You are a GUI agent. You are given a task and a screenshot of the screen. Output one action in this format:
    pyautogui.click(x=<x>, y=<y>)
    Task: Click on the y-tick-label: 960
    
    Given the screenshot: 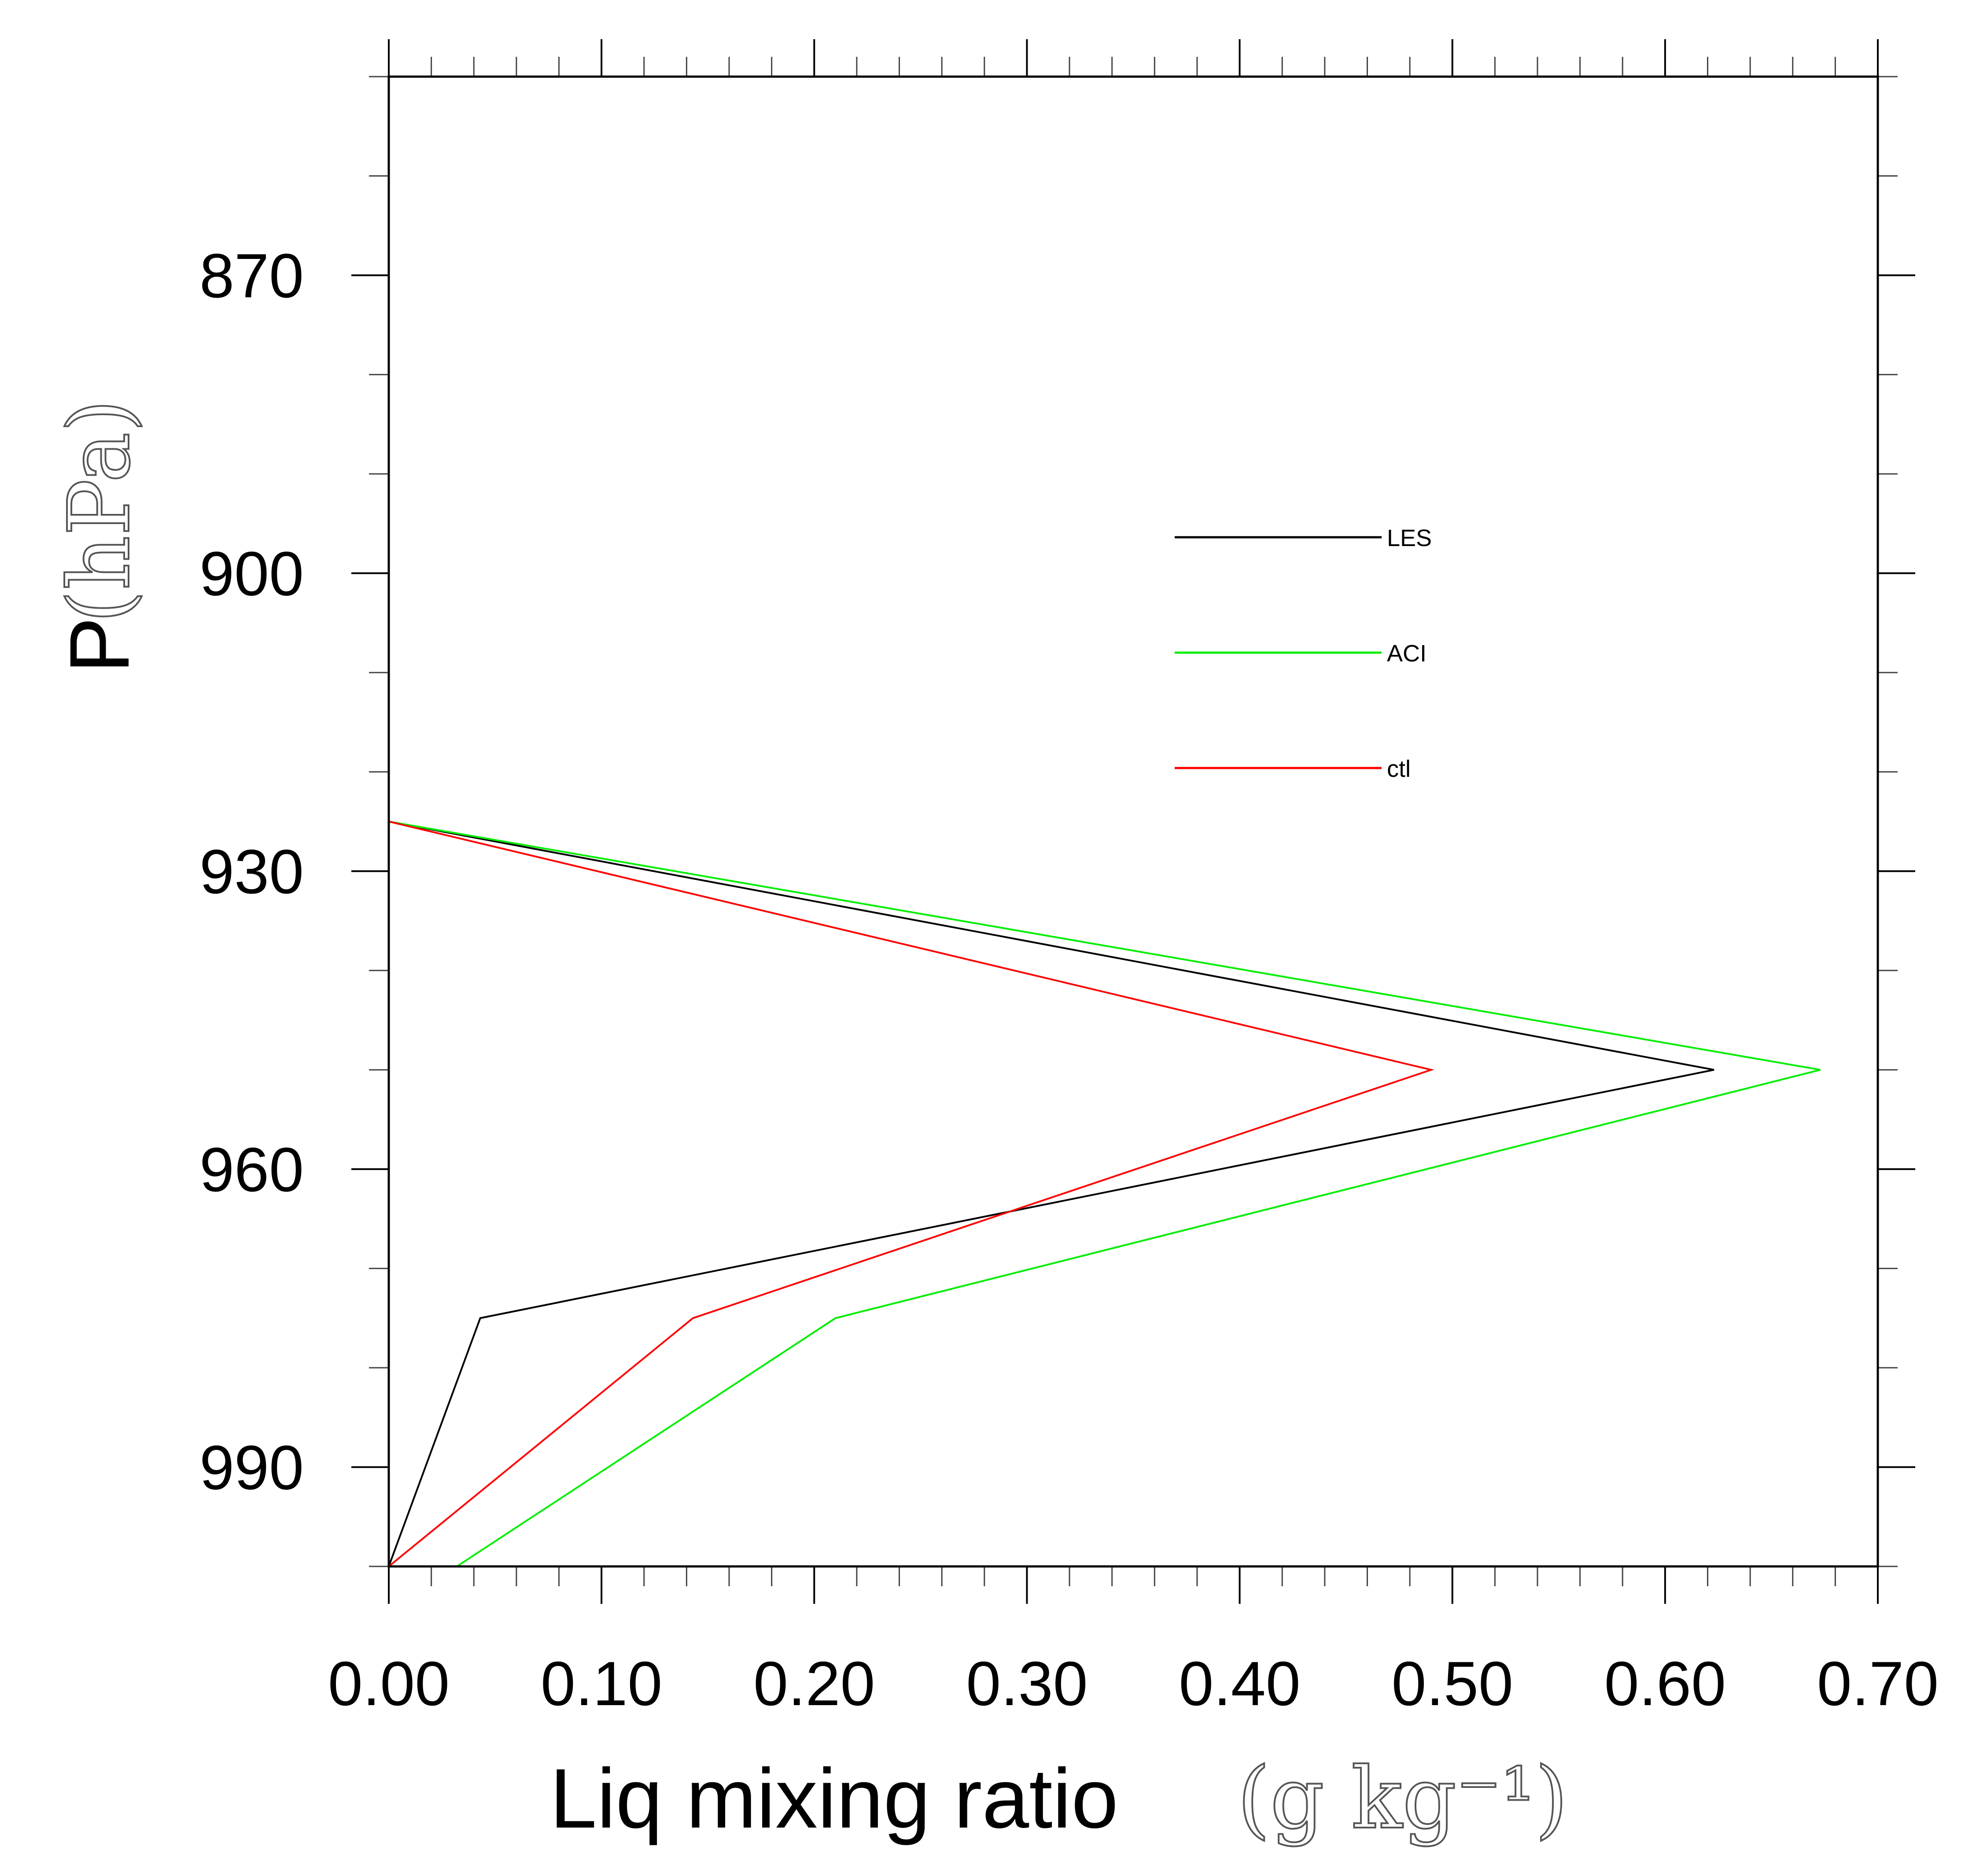 What is the action you would take?
    pyautogui.click(x=251, y=1170)
    